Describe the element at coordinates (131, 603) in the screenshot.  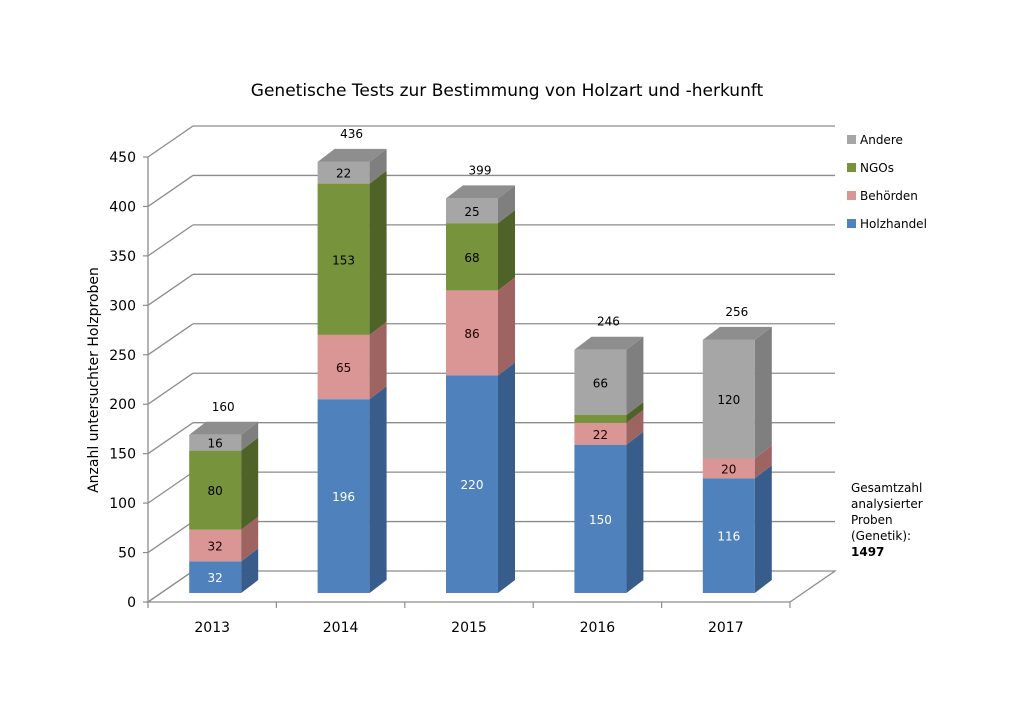
I see `y-tick-label: 0` at that location.